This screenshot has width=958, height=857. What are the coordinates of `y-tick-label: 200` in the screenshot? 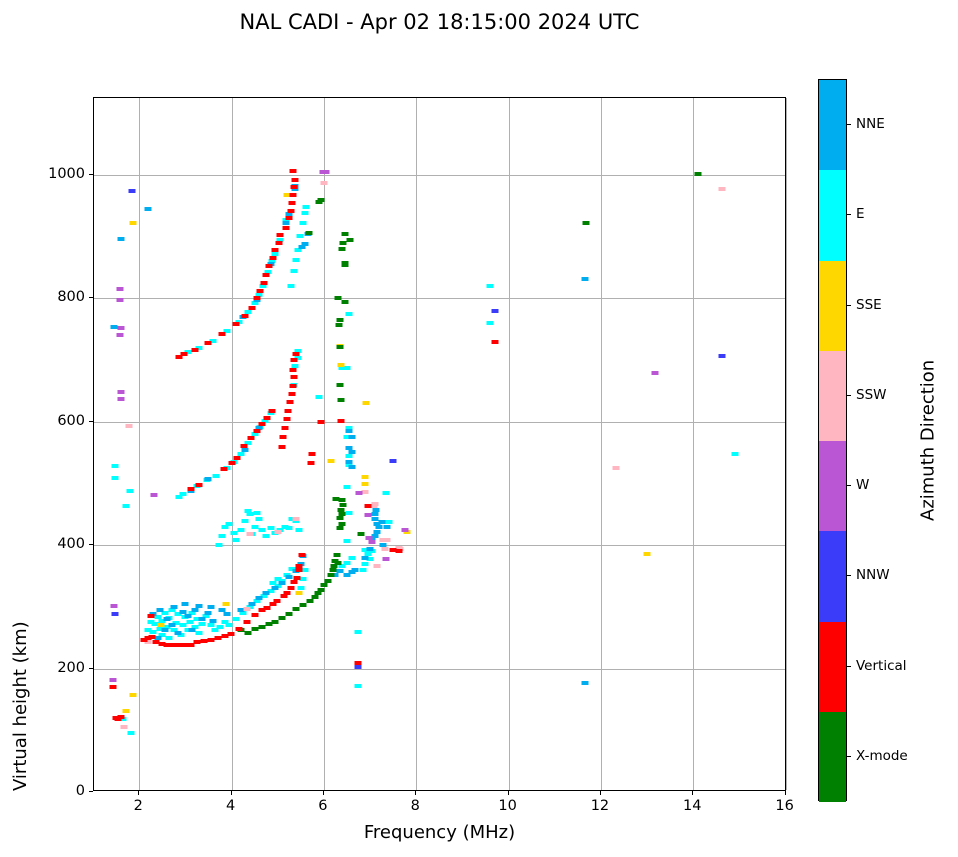 It's located at (71, 667).